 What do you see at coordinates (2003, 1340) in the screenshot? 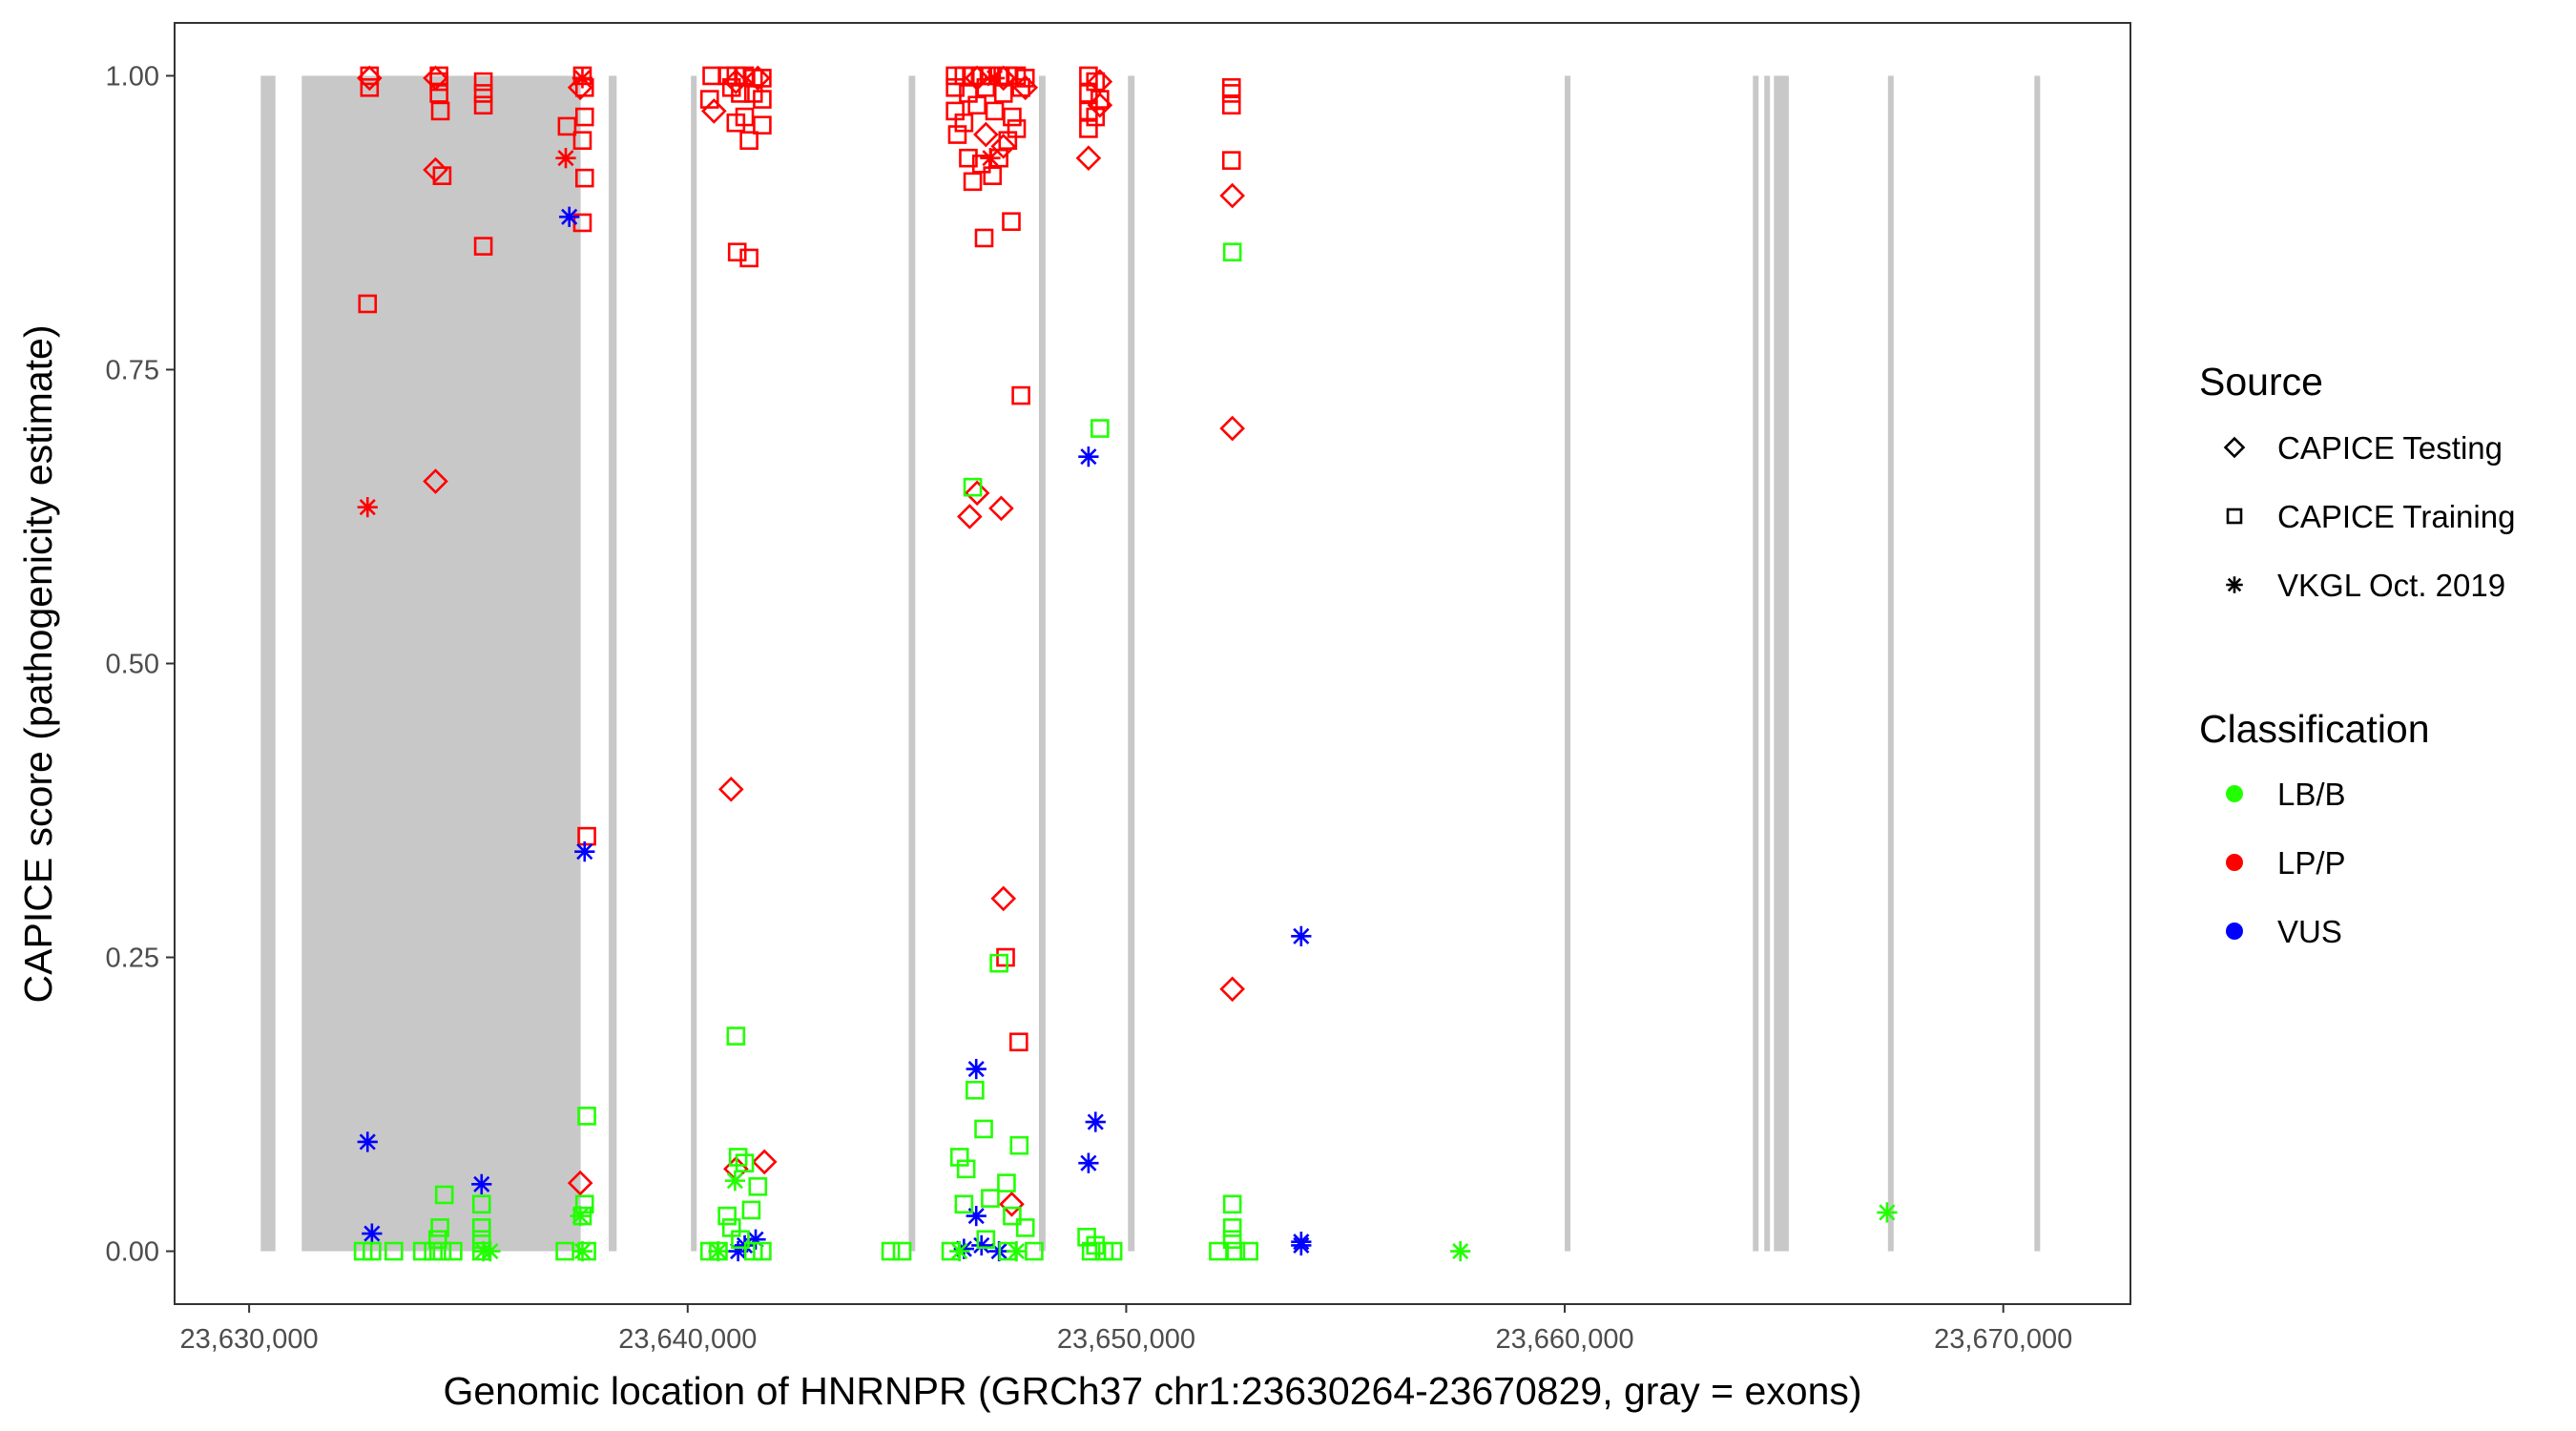
I see `x-tick-label: 23,670,000` at bounding box center [2003, 1340].